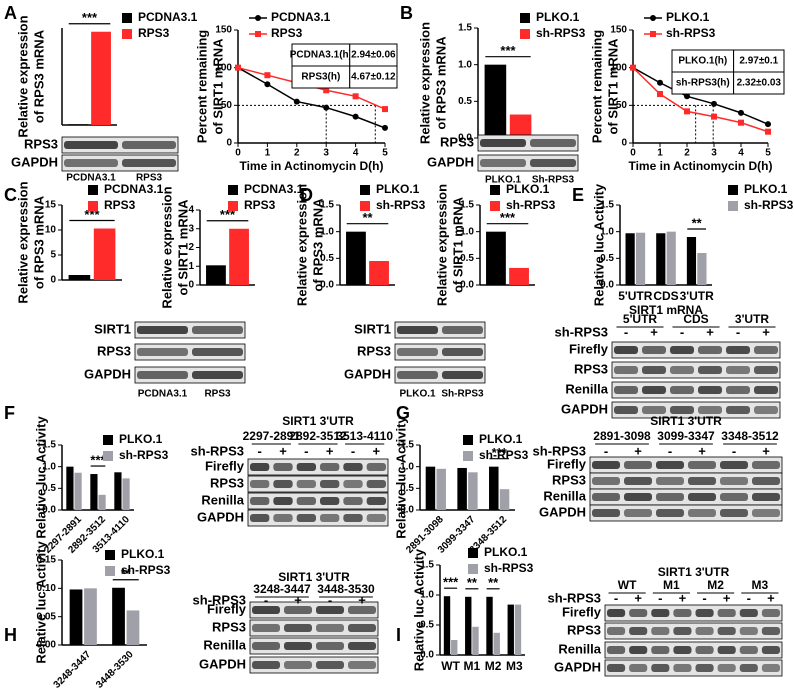  Describe the element at coordinates (406, 13) in the screenshot. I see `panel-label: B` at that location.